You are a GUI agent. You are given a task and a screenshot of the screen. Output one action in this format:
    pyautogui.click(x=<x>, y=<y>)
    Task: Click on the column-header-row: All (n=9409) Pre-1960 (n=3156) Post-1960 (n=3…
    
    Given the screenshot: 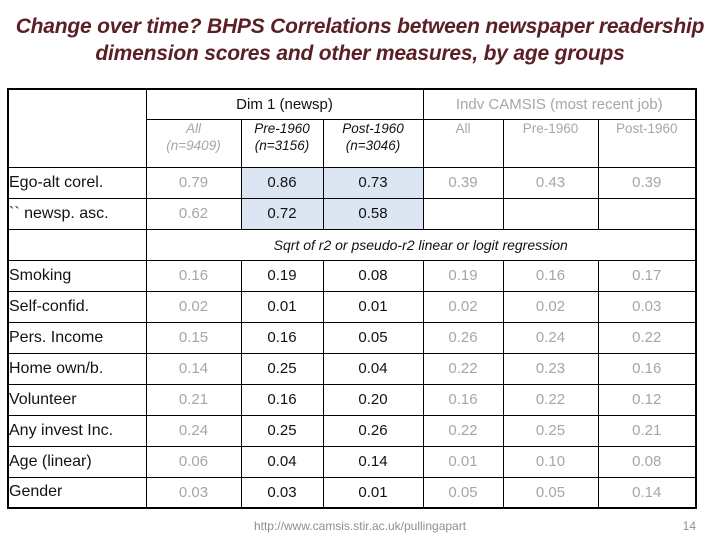 What is the action you would take?
    pyautogui.click(x=352, y=143)
    